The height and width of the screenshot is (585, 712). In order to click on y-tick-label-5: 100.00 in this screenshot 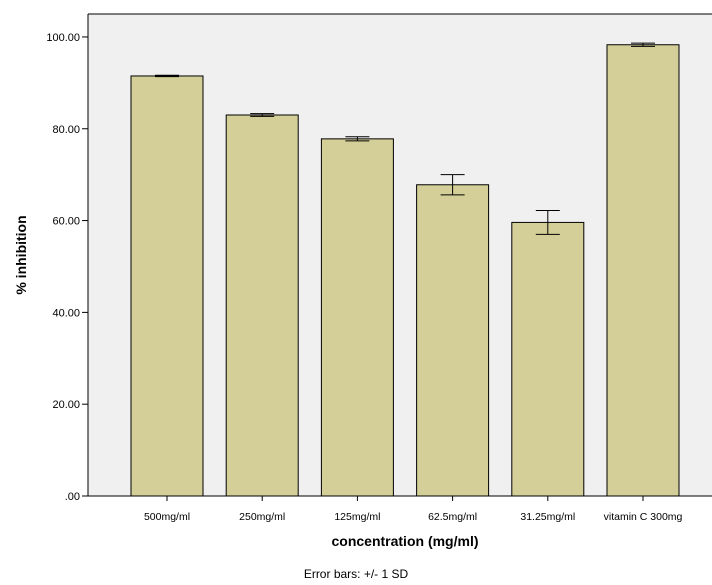, I will do `click(63, 38)`.